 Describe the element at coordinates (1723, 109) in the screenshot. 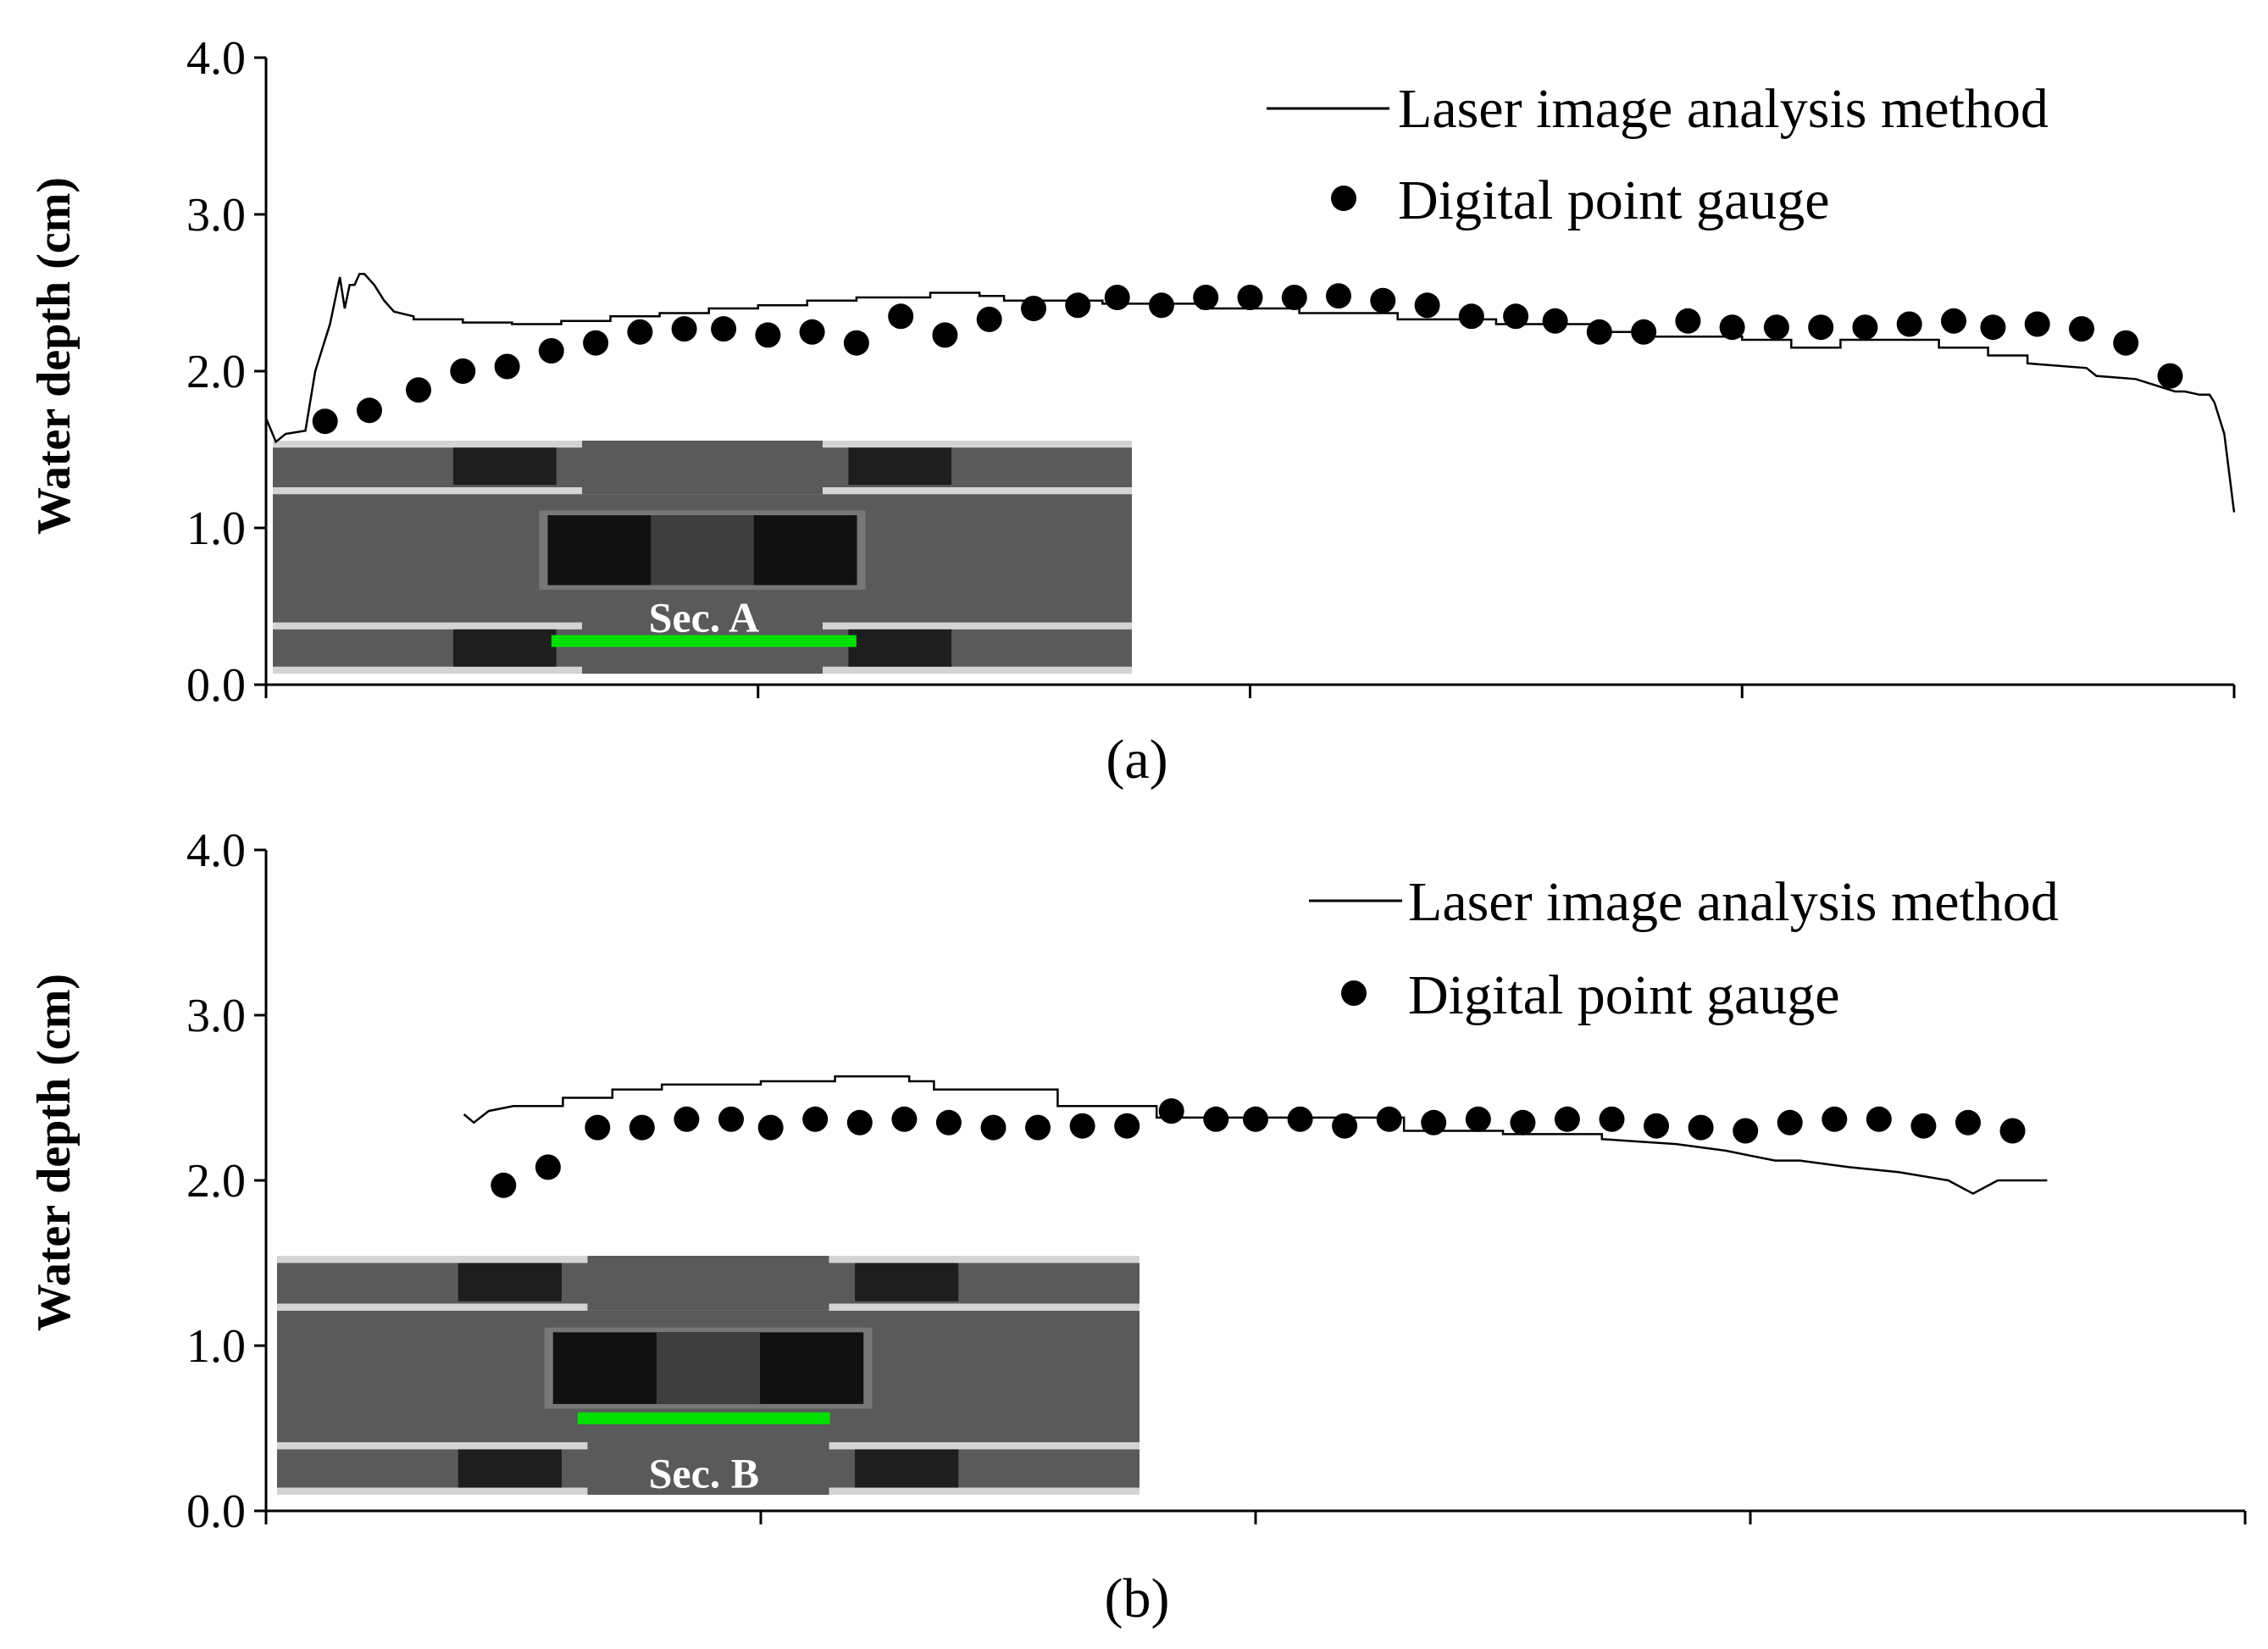

I see `legend-laser-label-a: Laser image analysis method` at that location.